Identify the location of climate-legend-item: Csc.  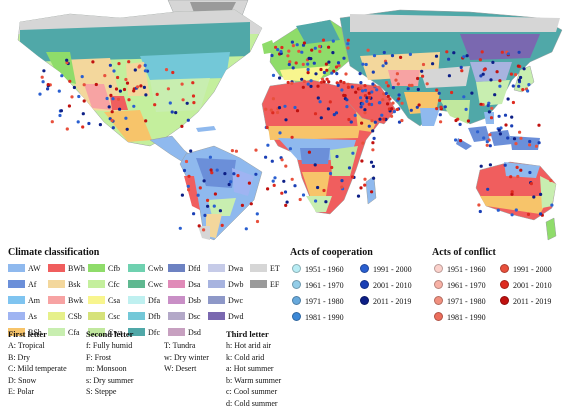
(104, 316).